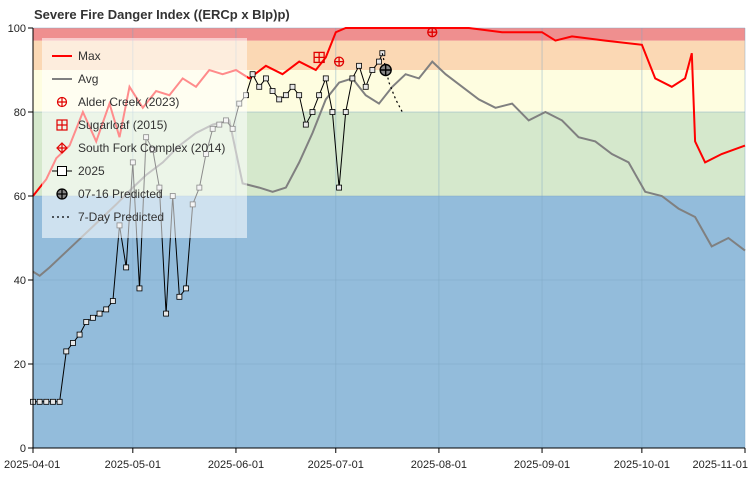 The width and height of the screenshot is (750, 500). I want to click on legend-box, so click(144, 138).